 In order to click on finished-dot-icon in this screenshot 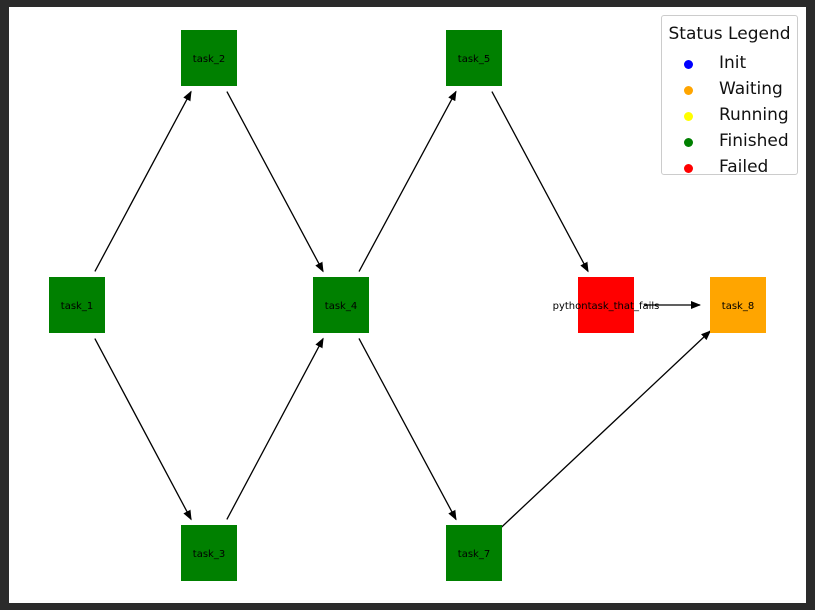, I will do `click(688, 142)`.